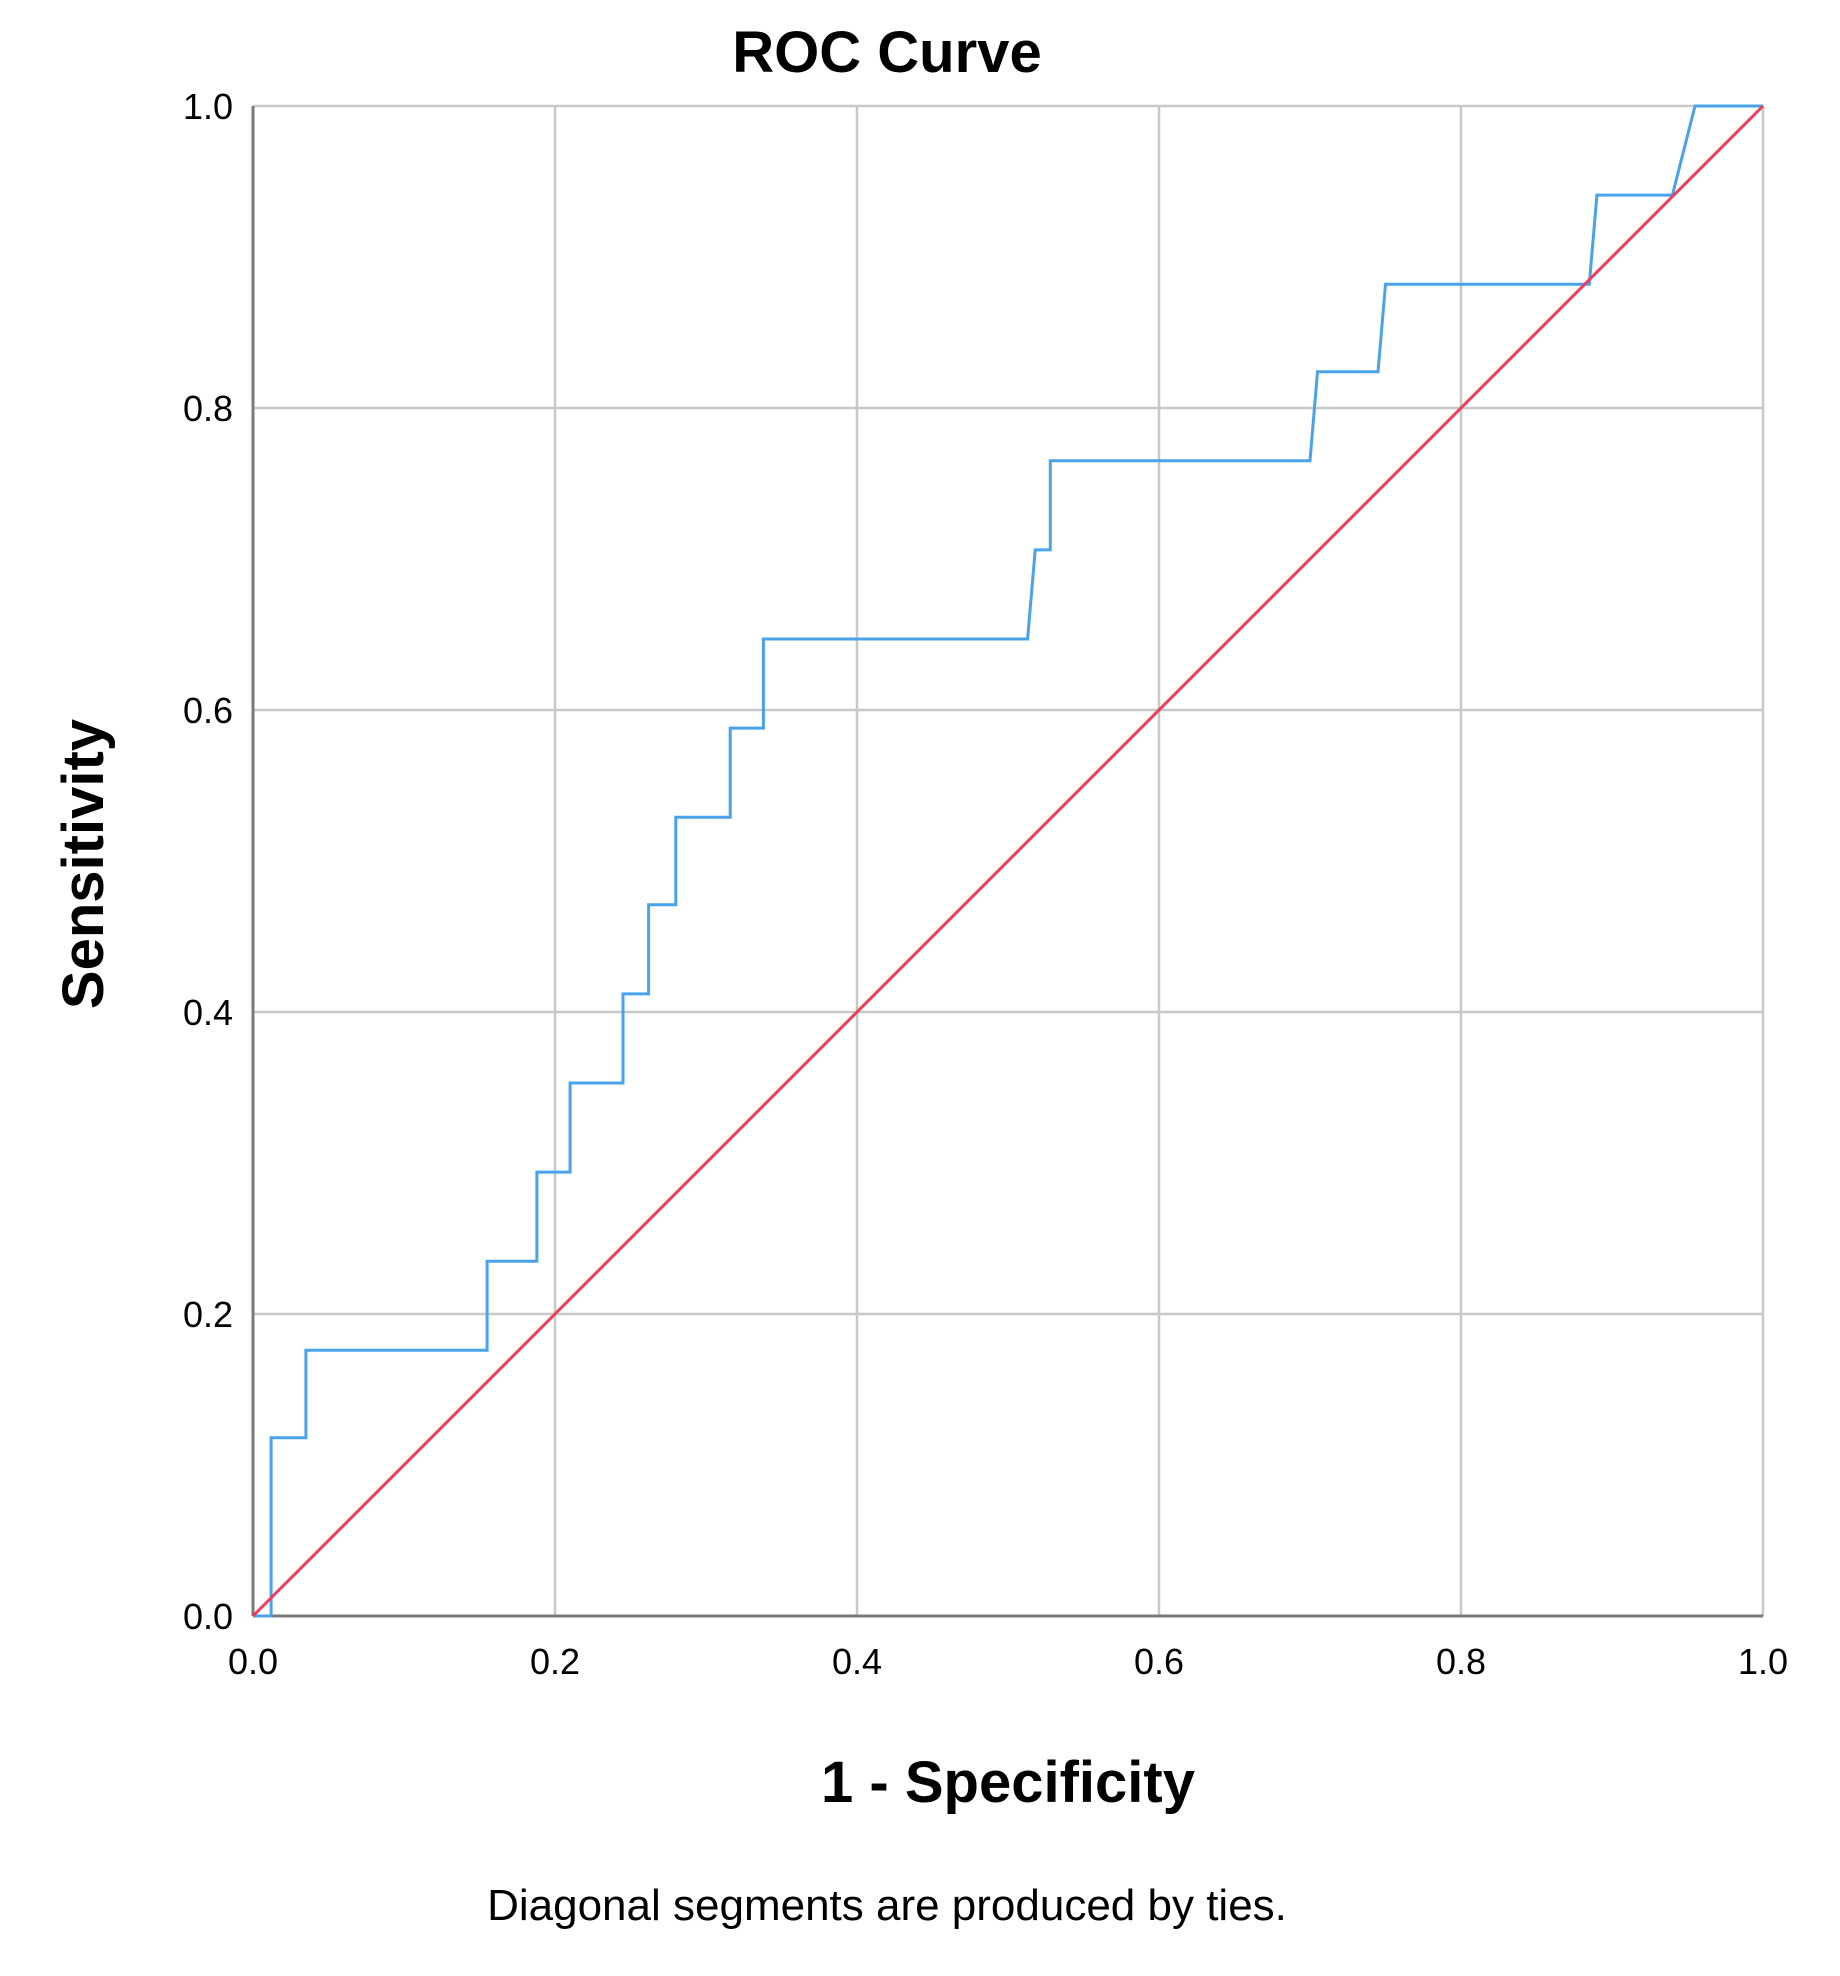  What do you see at coordinates (208, 1616) in the screenshot?
I see `y-tick-label: 0.0` at bounding box center [208, 1616].